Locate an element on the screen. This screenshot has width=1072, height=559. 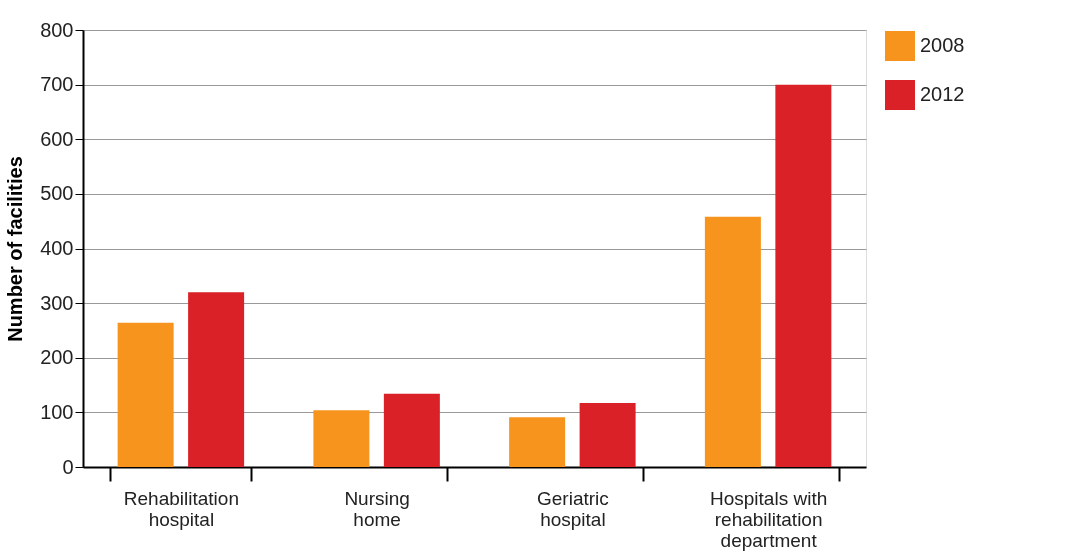
legend-label: 2008 is located at coordinates (942, 45).